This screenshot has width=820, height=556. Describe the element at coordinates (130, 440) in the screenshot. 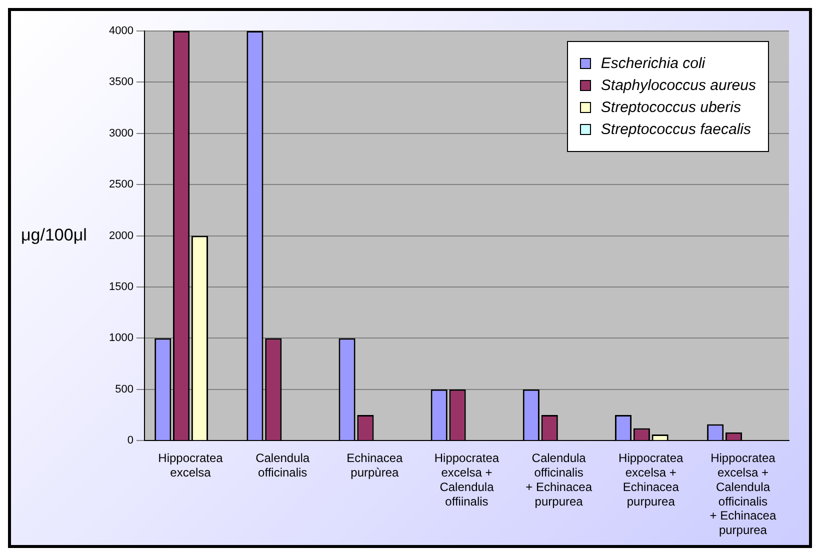

I see `y-tick-label: 0` at that location.